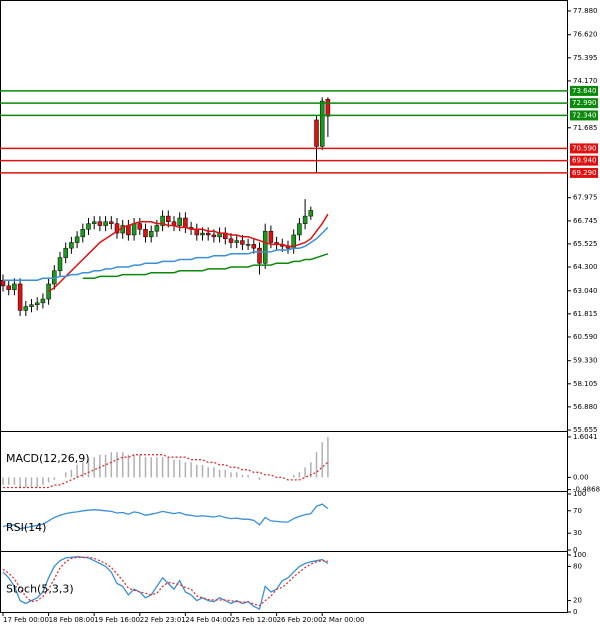  What do you see at coordinates (585, 384) in the screenshot?
I see `y-tick-label: 58.105` at bounding box center [585, 384].